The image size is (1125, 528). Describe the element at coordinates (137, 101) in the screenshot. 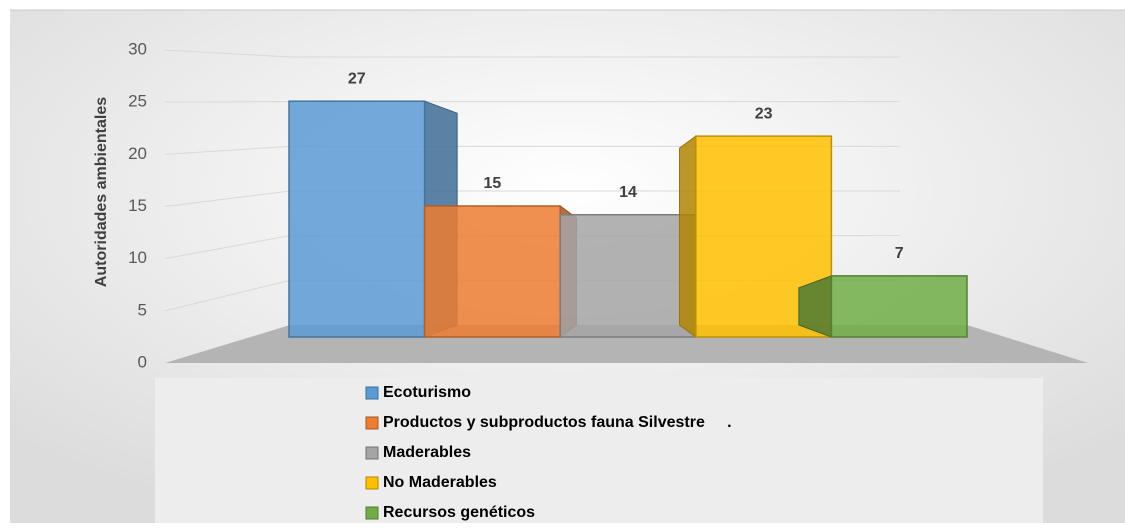

I see `y-tick-label: 25` at that location.